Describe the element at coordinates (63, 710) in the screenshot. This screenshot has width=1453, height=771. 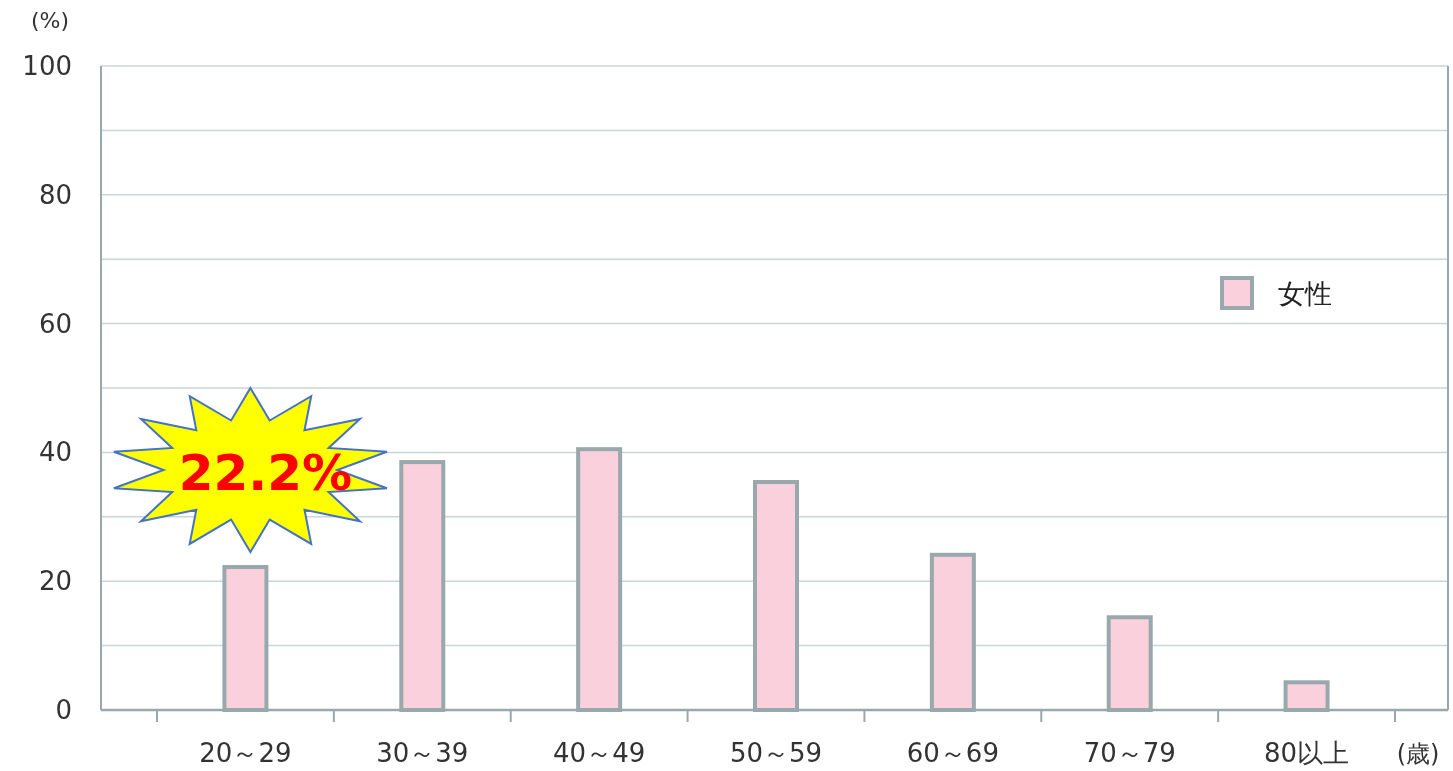
I see `y-tick-label: 0` at that location.